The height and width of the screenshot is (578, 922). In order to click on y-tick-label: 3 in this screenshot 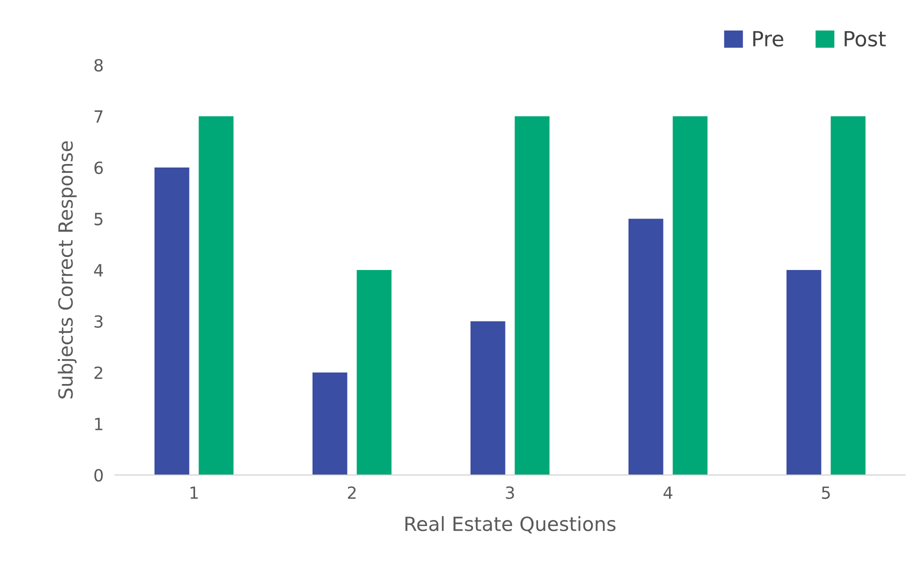, I will do `click(98, 321)`.